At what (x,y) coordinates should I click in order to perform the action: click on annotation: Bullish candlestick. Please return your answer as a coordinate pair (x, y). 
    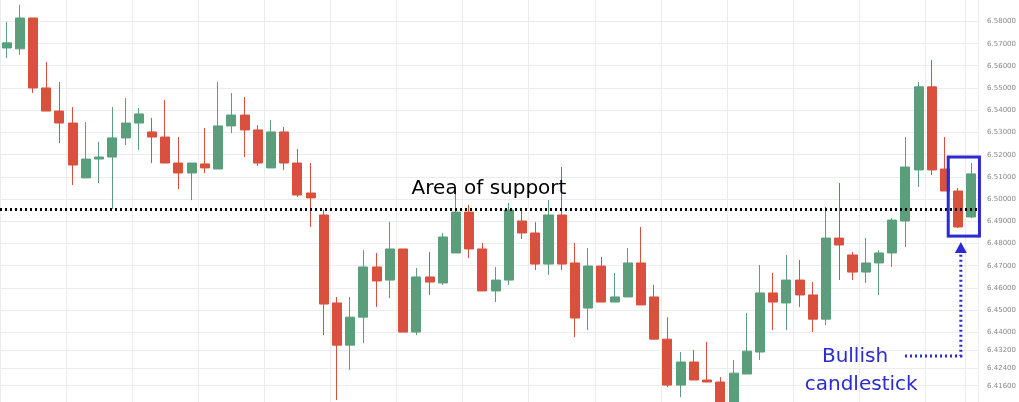
    Looking at the image, I should click on (858, 369).